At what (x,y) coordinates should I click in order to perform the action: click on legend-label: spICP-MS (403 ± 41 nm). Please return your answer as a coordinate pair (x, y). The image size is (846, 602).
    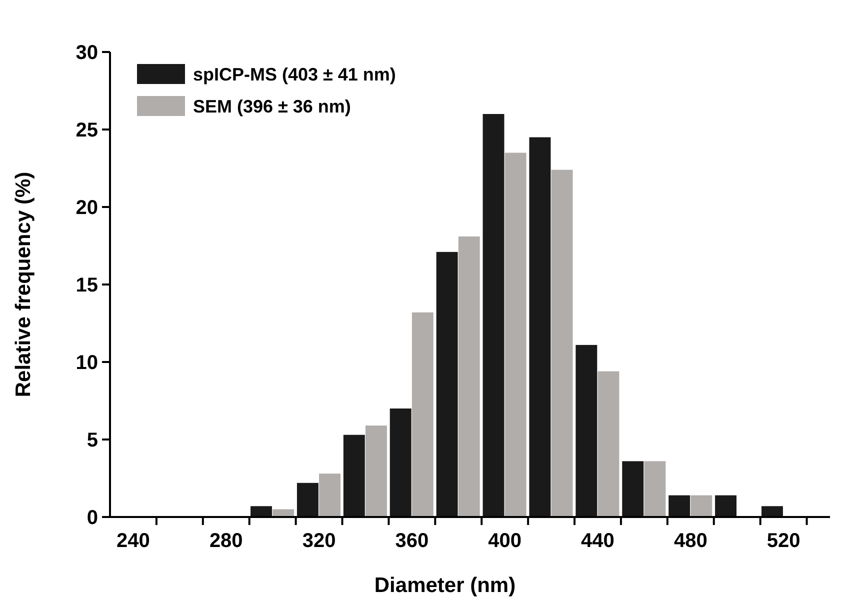
    Looking at the image, I should click on (294, 74).